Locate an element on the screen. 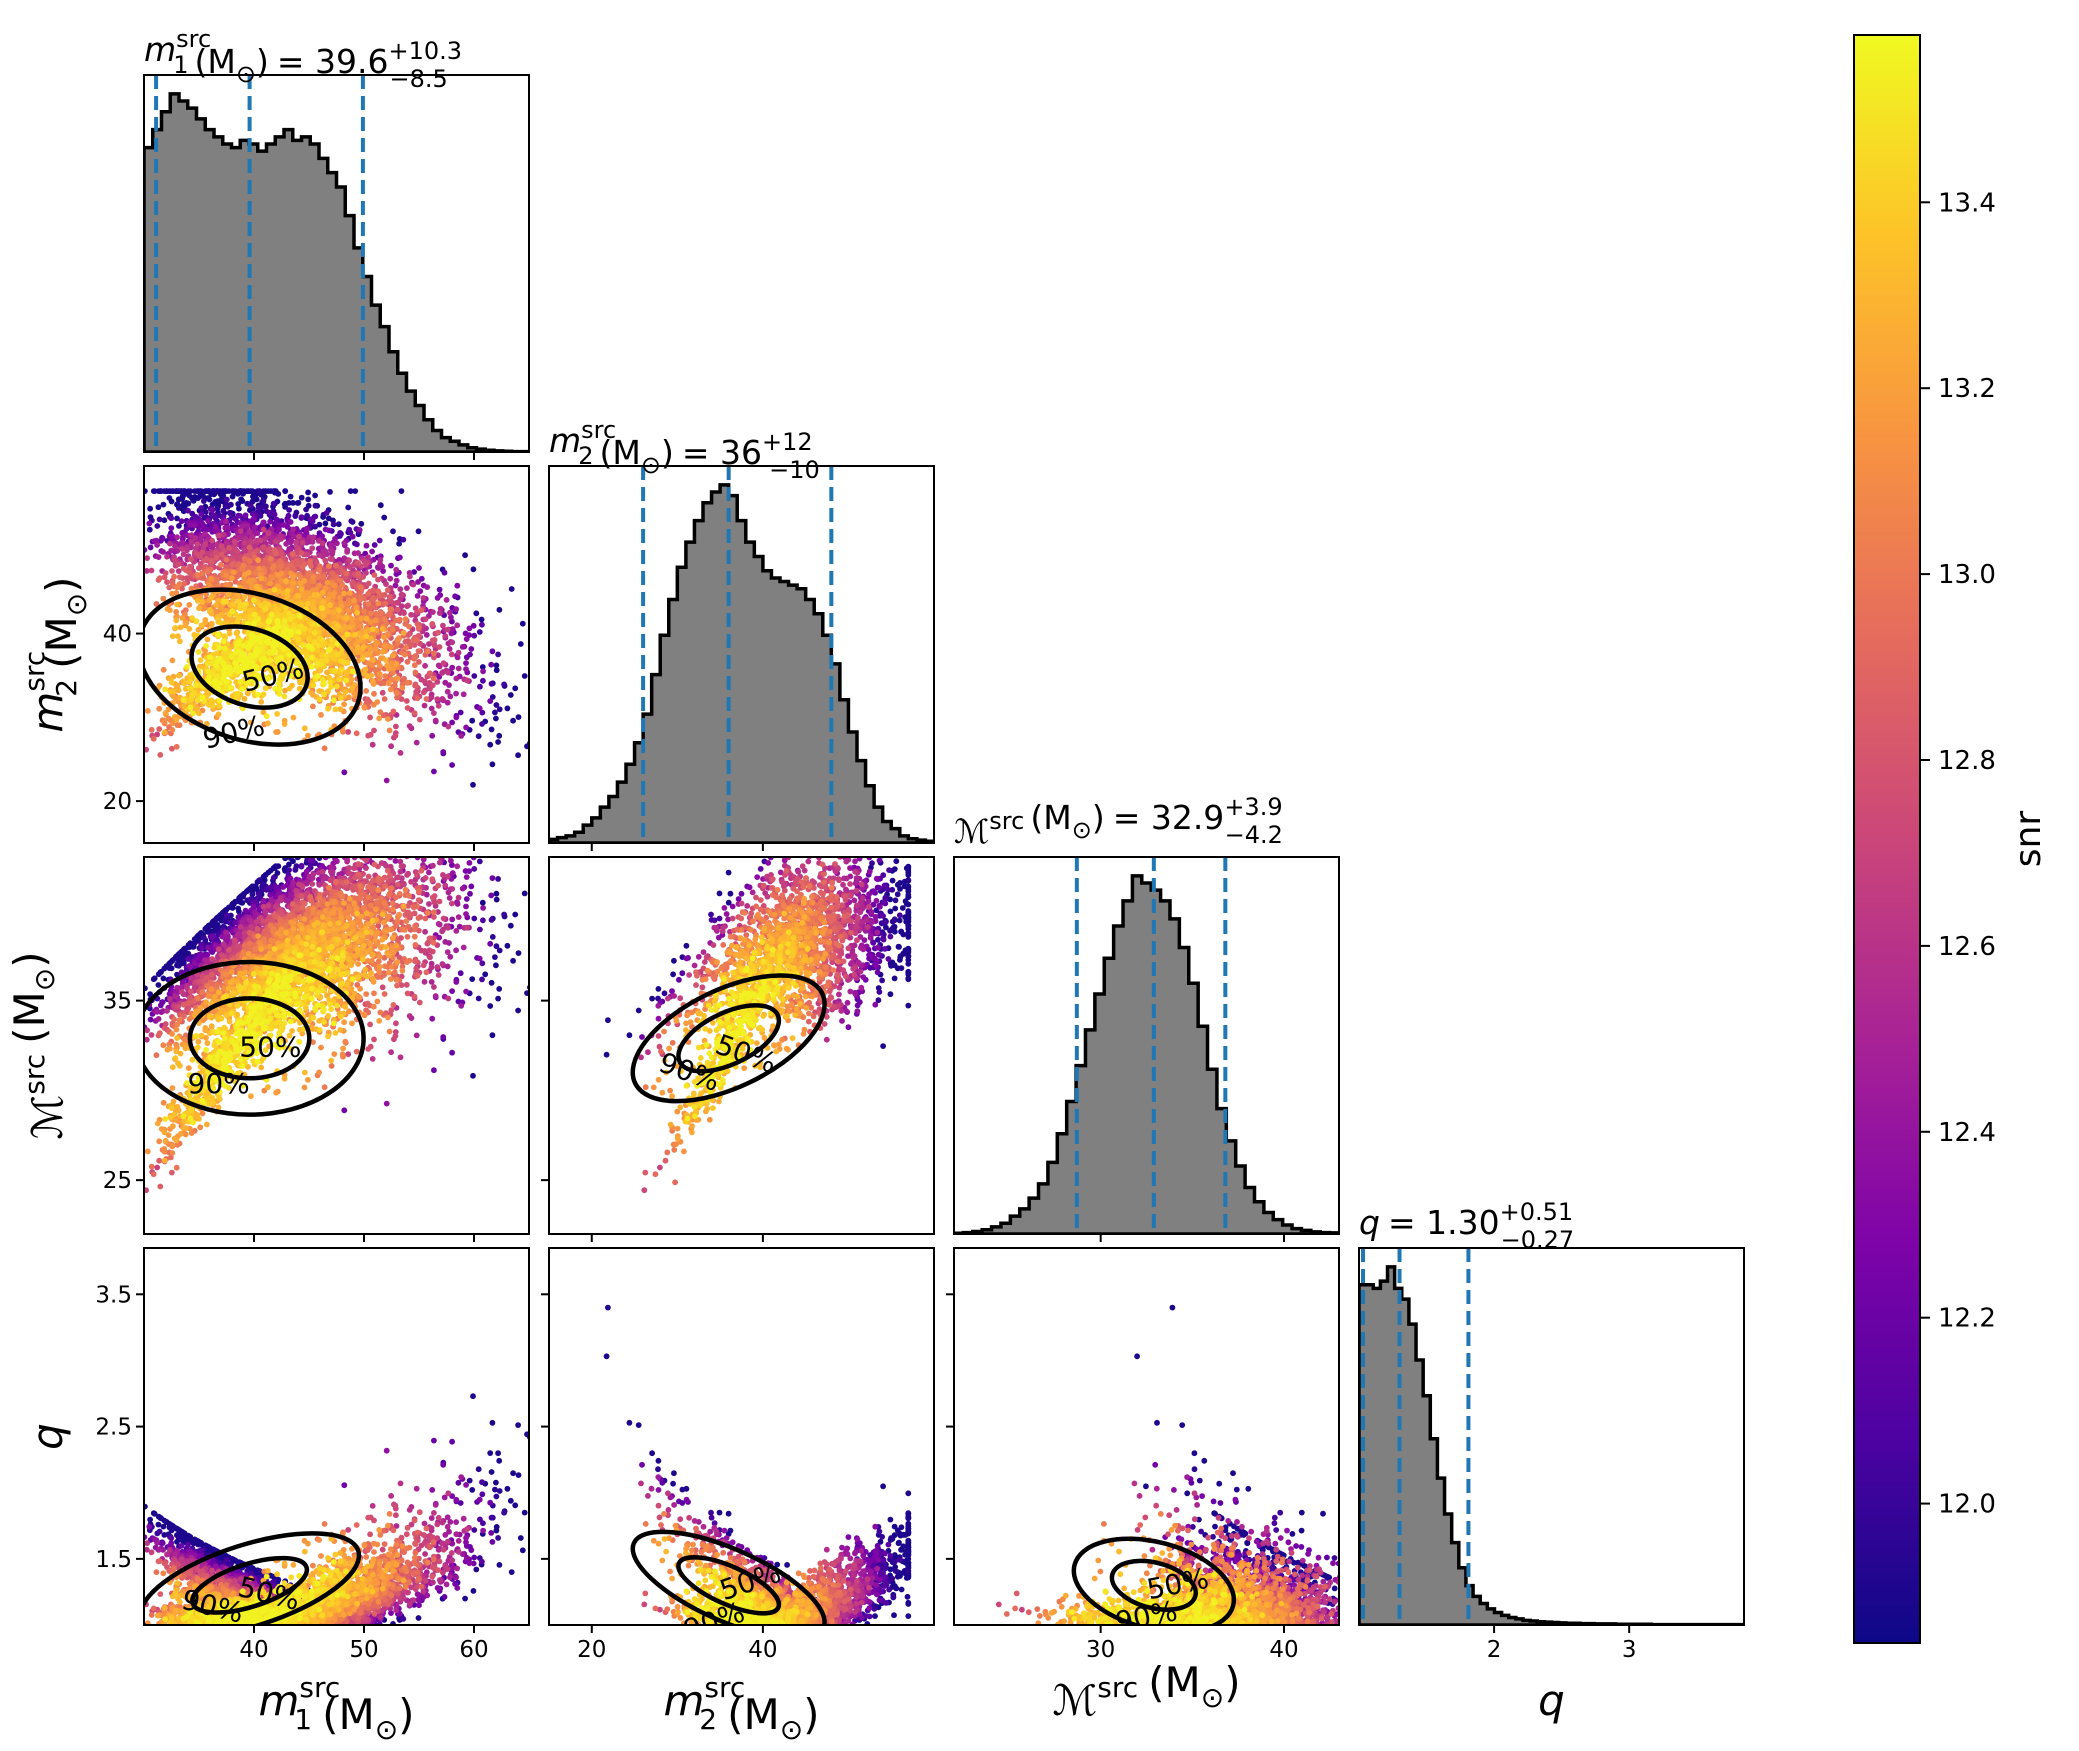 The image size is (2079, 1751). title-m1: msrc 1 (M⊙) = 39.6+10.3 −8.5 is located at coordinates (303, 59).